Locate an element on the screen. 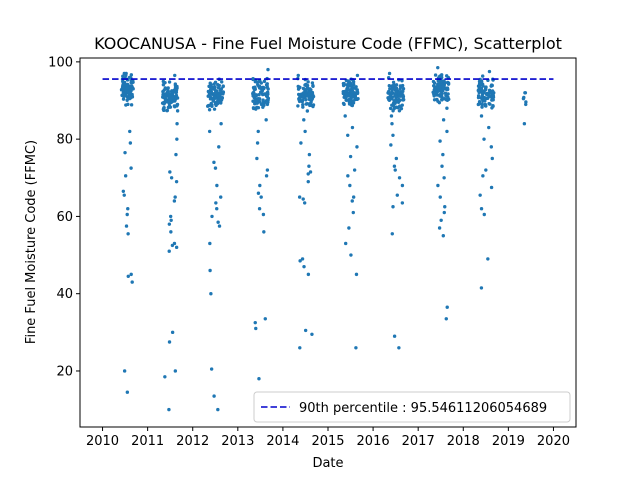 This screenshot has width=640, height=480. legend-label: 90th percentile : 95.54611206054689 is located at coordinates (423, 408).